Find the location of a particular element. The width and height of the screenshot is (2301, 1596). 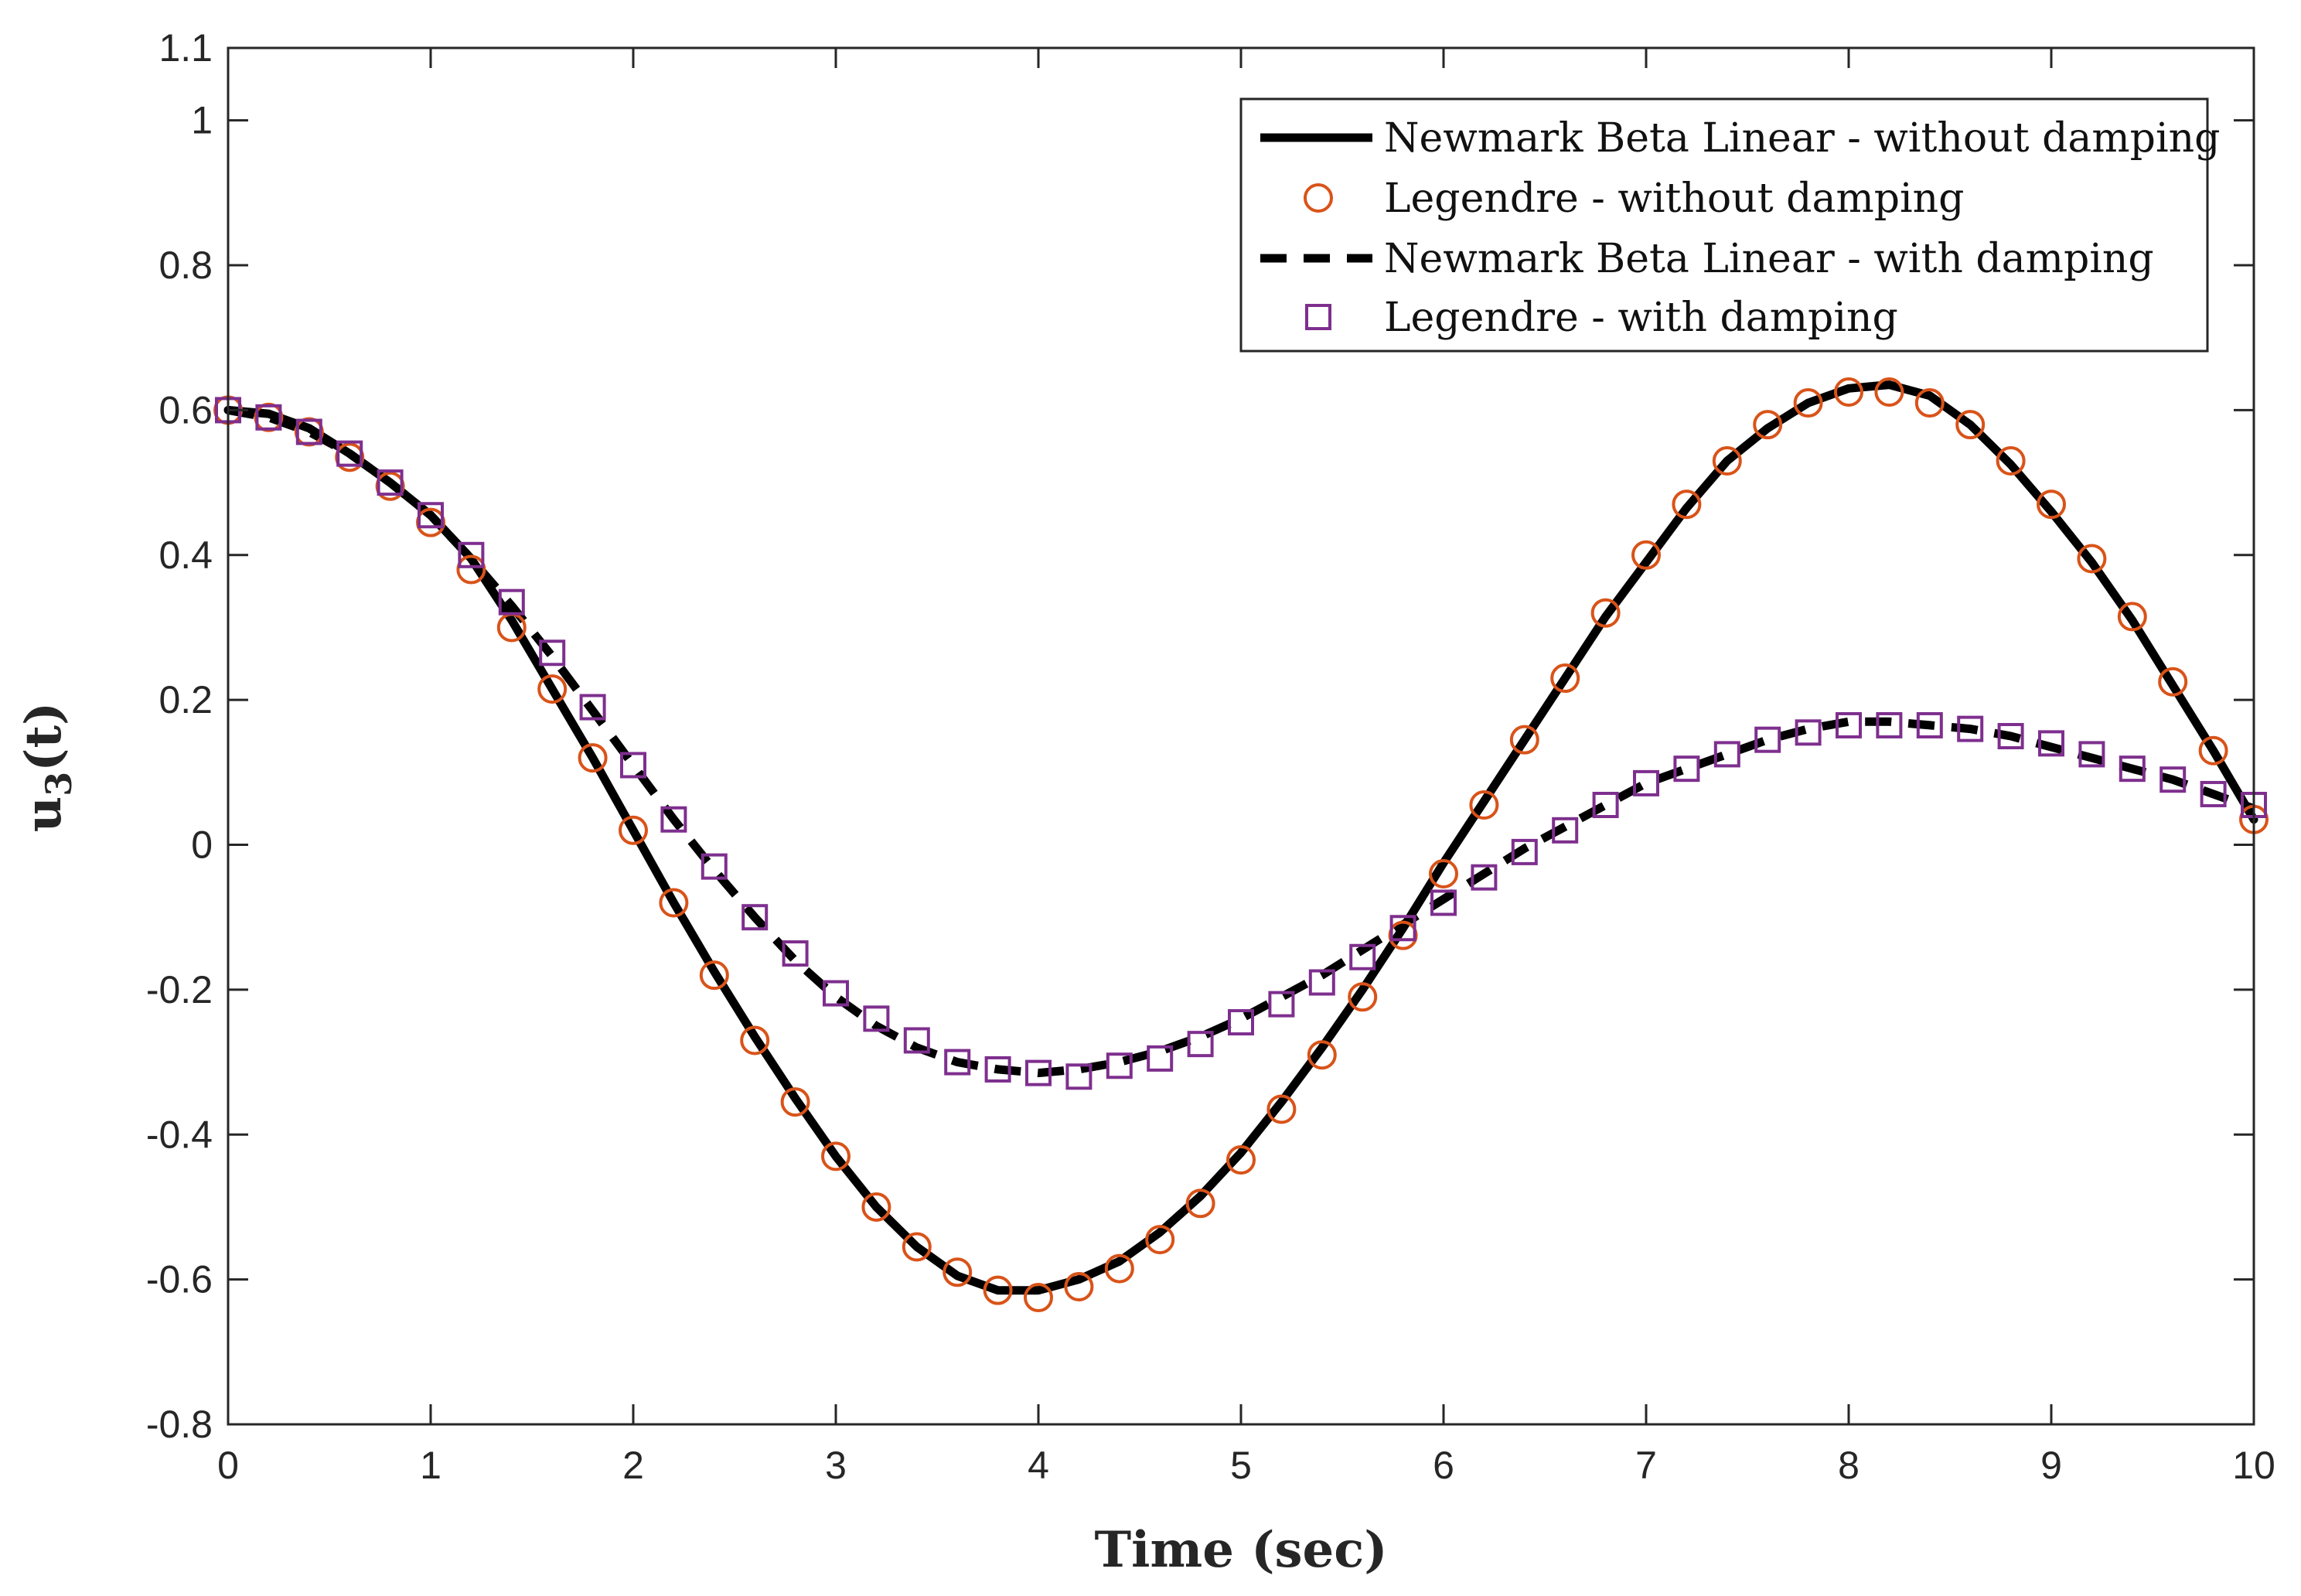

x-tick-label: 8 is located at coordinates (1849, 1465).